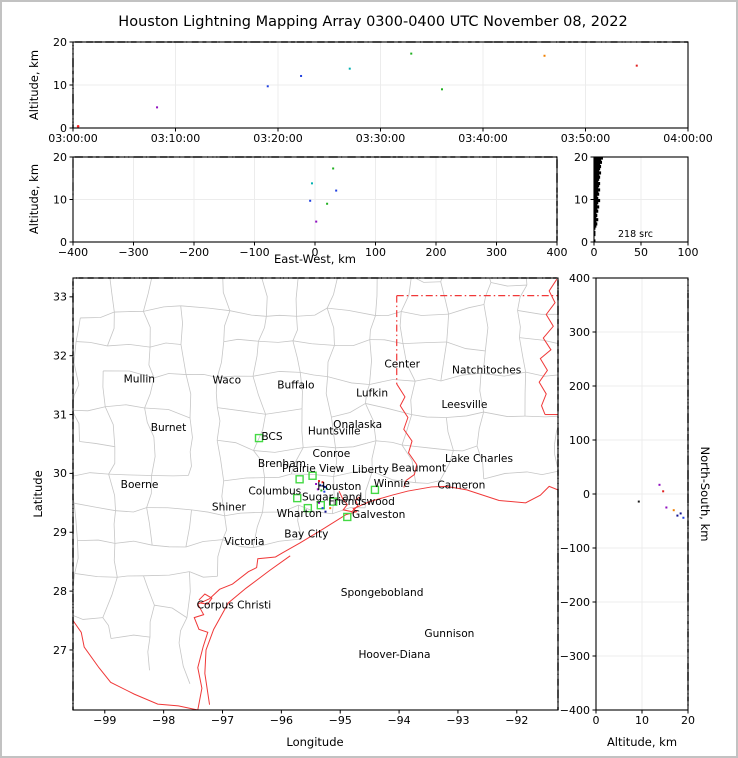  Describe the element at coordinates (72, 138) in the screenshot. I see `x-tick-label: 03:00:00` at that location.